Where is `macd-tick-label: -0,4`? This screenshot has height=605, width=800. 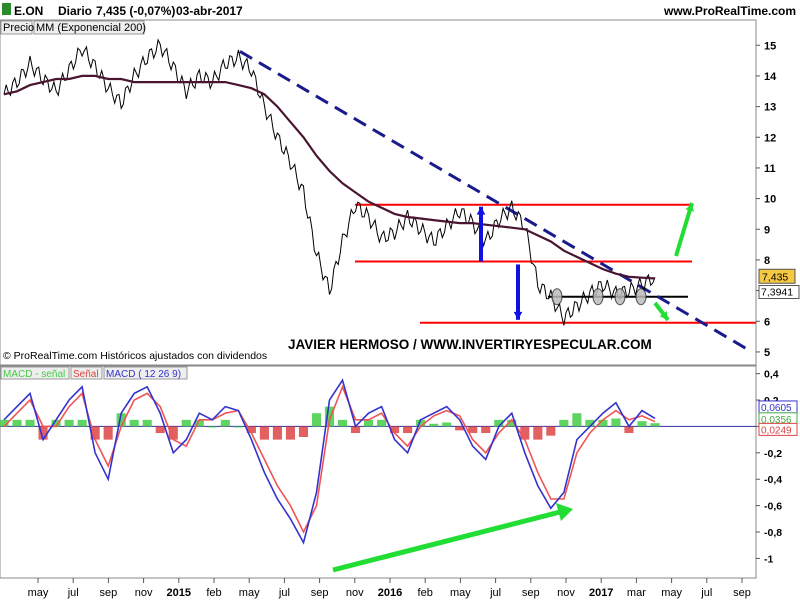
macd-tick-label: -0,4 is located at coordinates (773, 480).